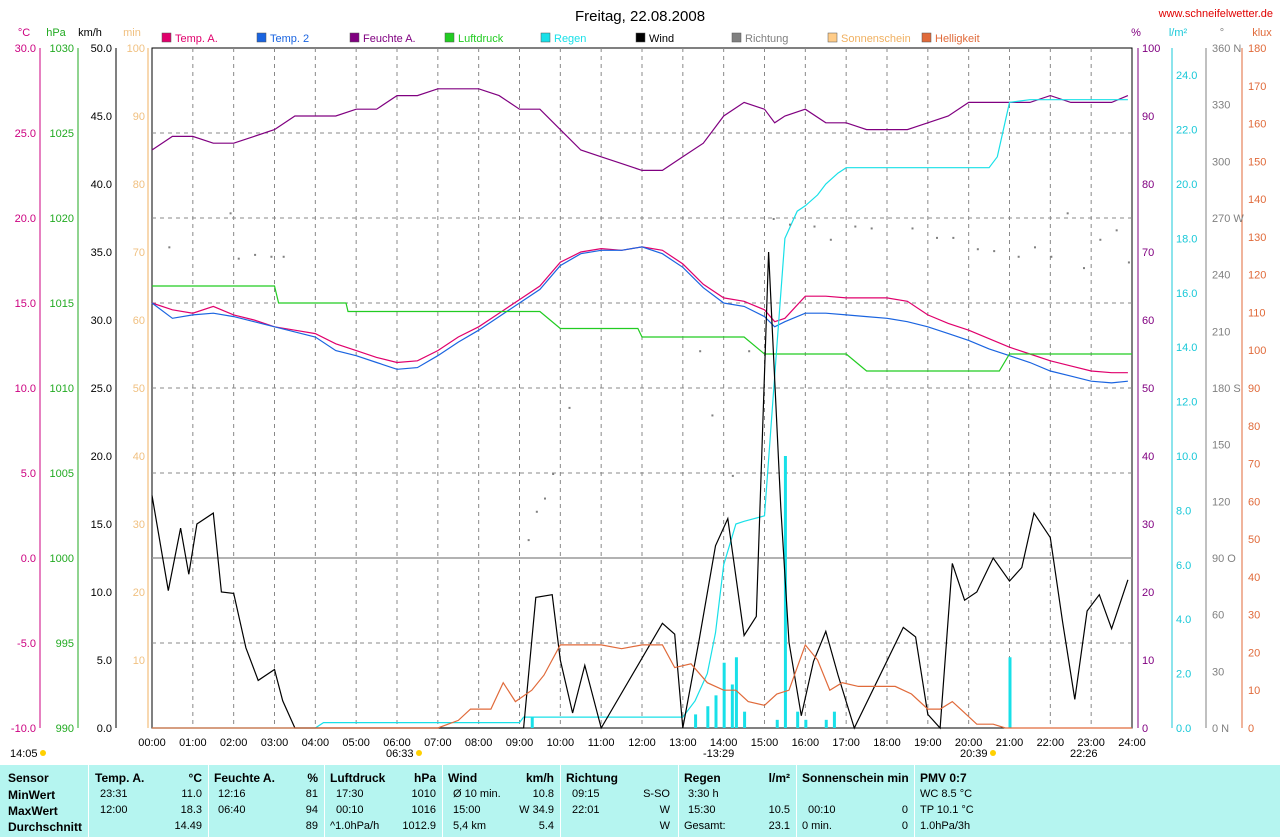 This screenshot has width=1280, height=837. What do you see at coordinates (1183, 729) in the screenshot?
I see `rain-tick-12: 0.0` at bounding box center [1183, 729].